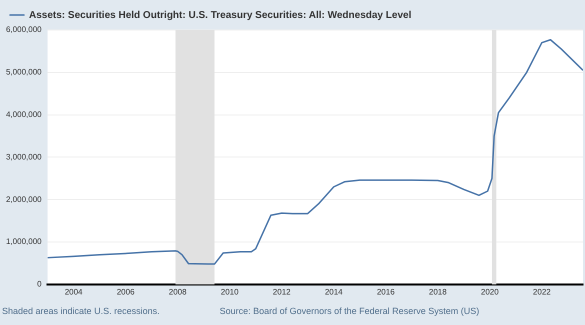  Describe the element at coordinates (334, 291) in the screenshot. I see `x-tick-label: 2014` at that location.